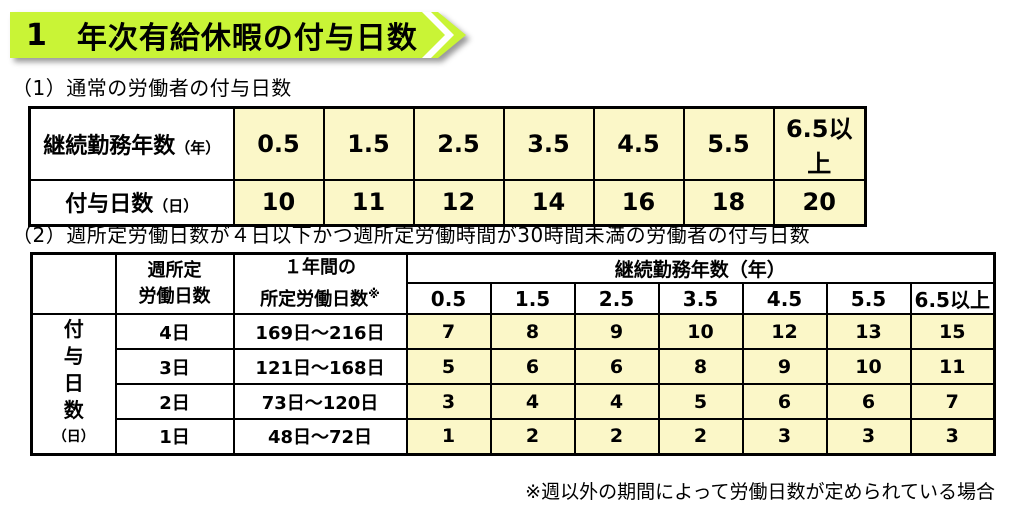  Describe the element at coordinates (374, 294) in the screenshot. I see `t2-annual-days-note-marker: ※` at that location.